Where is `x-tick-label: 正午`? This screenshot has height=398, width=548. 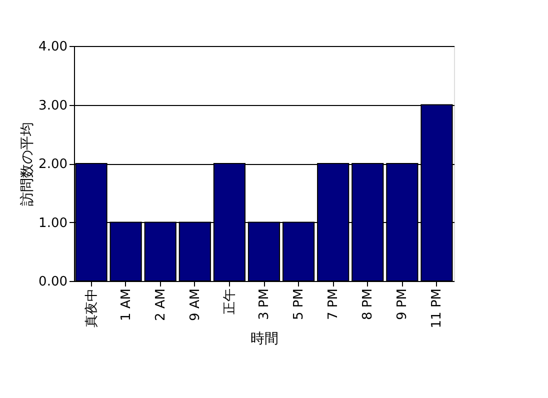
x-tick-label: 正午 is located at coordinates (230, 301).